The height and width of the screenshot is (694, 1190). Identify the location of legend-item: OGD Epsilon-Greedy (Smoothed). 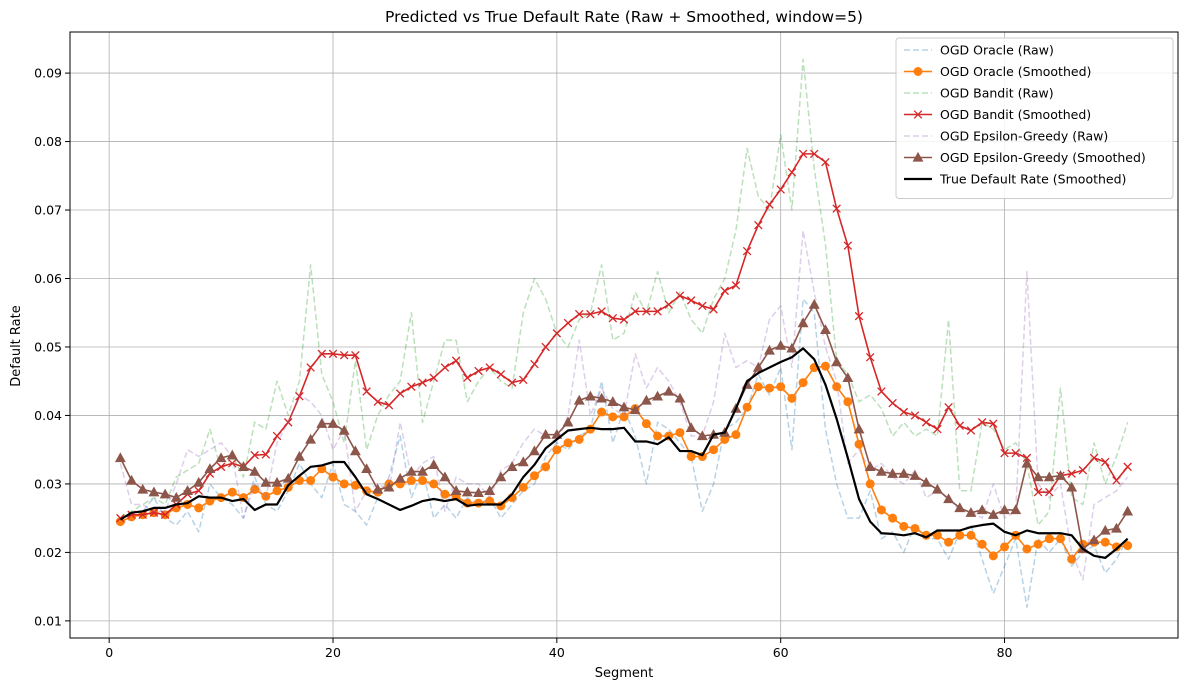
(1025, 157).